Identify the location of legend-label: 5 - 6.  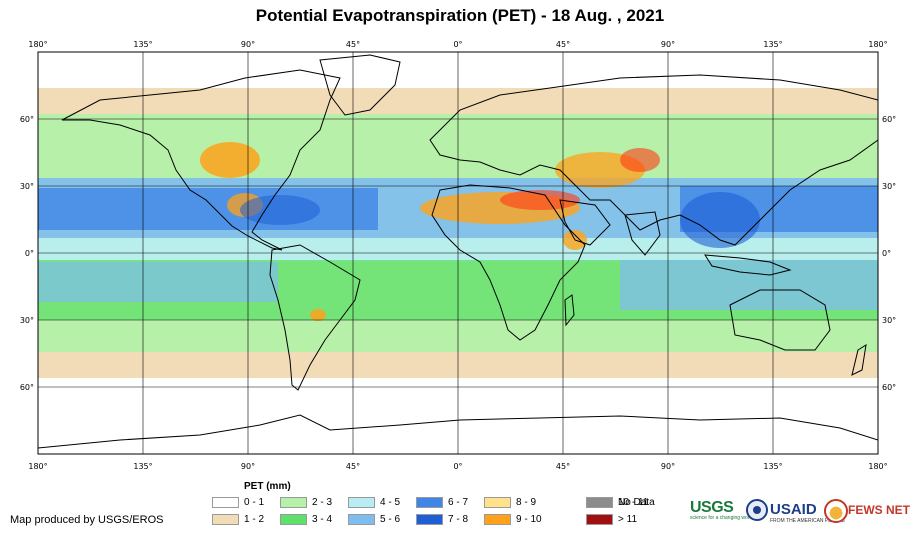
(390, 519).